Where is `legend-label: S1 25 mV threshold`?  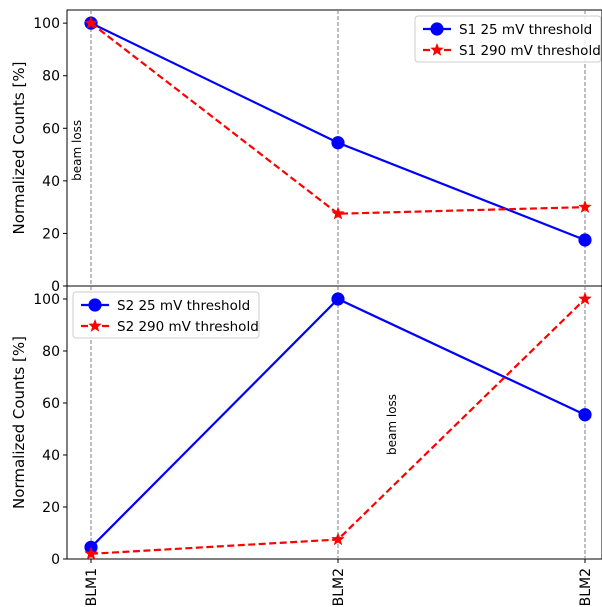
legend-label: S1 25 mV threshold is located at coordinates (525, 30).